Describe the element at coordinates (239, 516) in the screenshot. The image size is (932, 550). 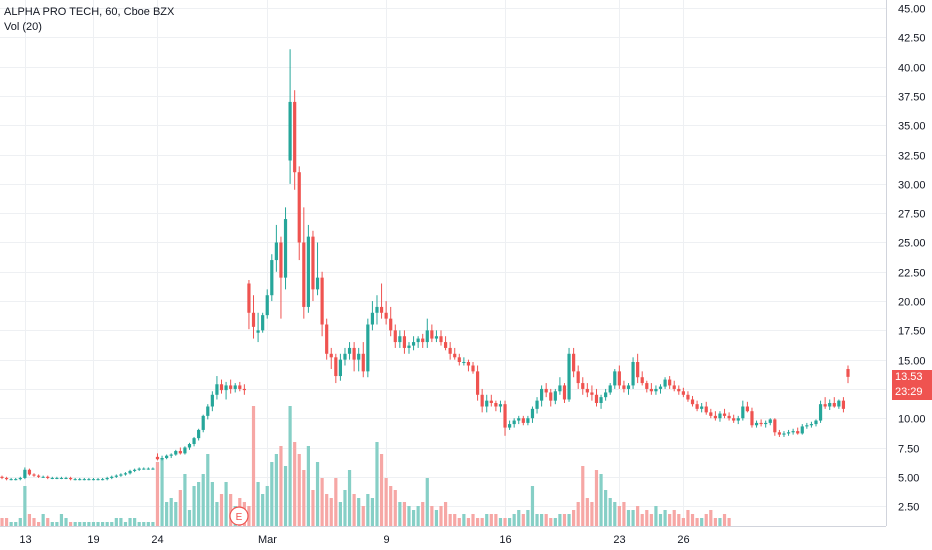
I see `earnings-marker: E` at that location.